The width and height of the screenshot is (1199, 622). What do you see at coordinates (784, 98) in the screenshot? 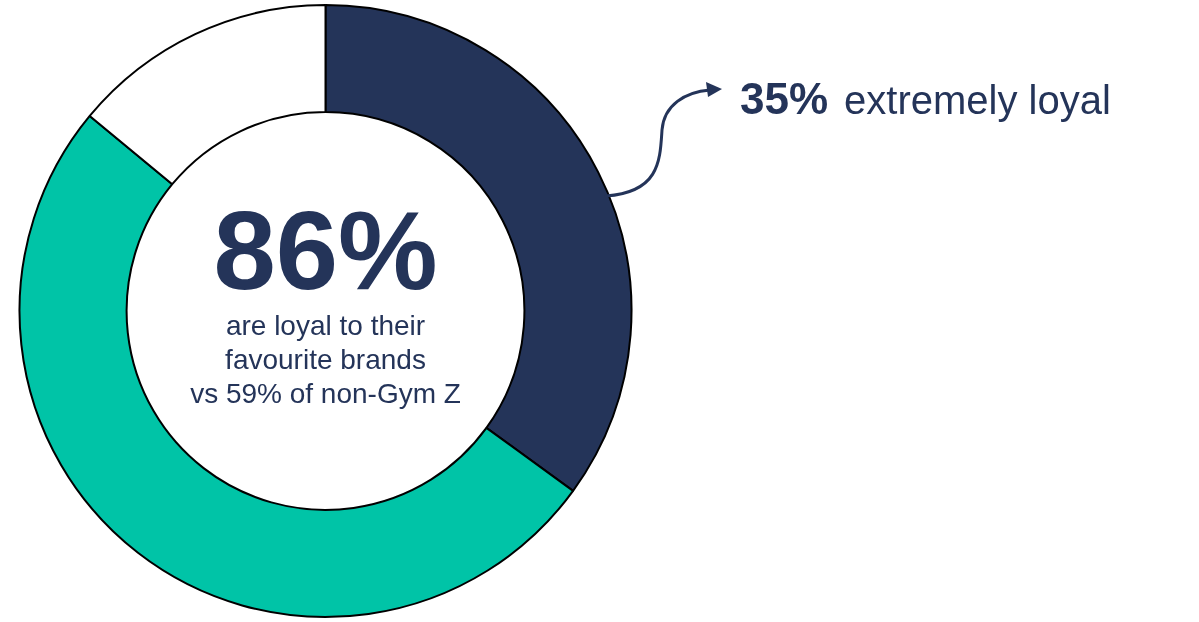
I see `data-label: 35%` at bounding box center [784, 98].